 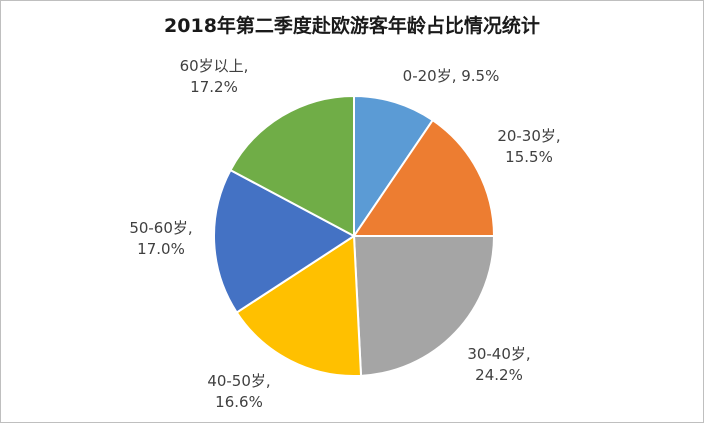 What do you see at coordinates (528, 146) in the screenshot?
I see `data-label-20-30岁: 20-30岁, 15.5%` at bounding box center [528, 146].